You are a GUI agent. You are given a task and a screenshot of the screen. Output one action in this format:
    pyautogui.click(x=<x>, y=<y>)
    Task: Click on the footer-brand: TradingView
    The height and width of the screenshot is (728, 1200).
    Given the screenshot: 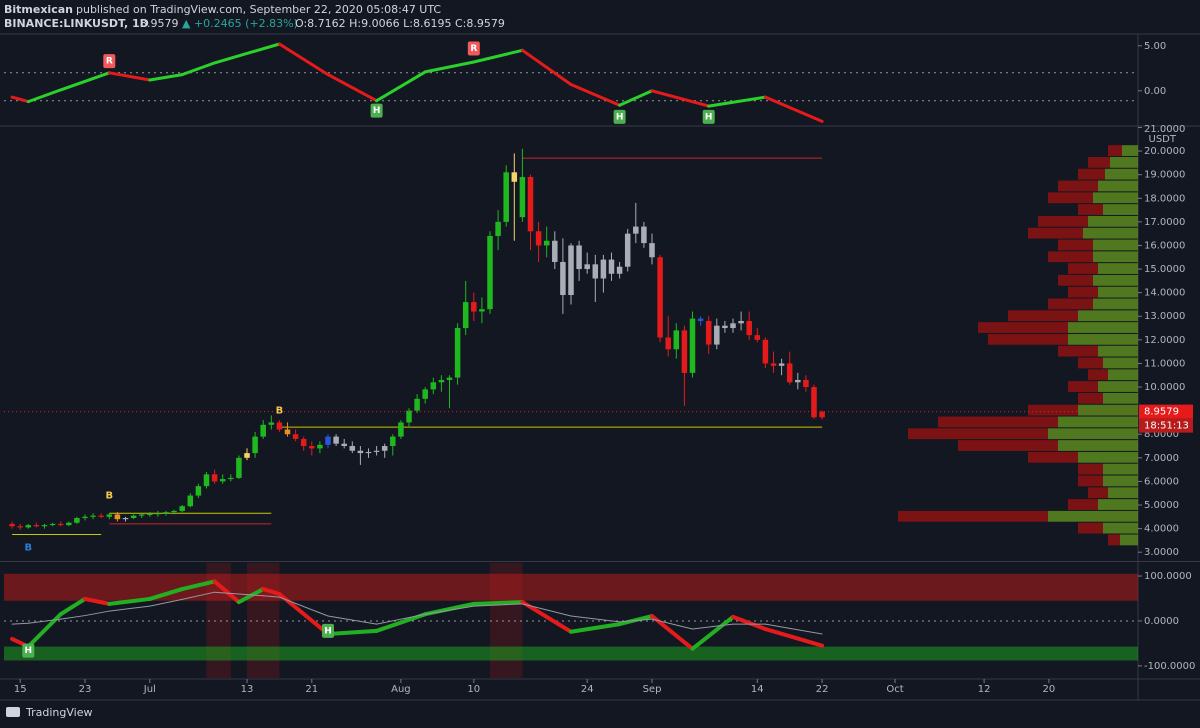 What is the action you would take?
    pyautogui.click(x=58, y=712)
    